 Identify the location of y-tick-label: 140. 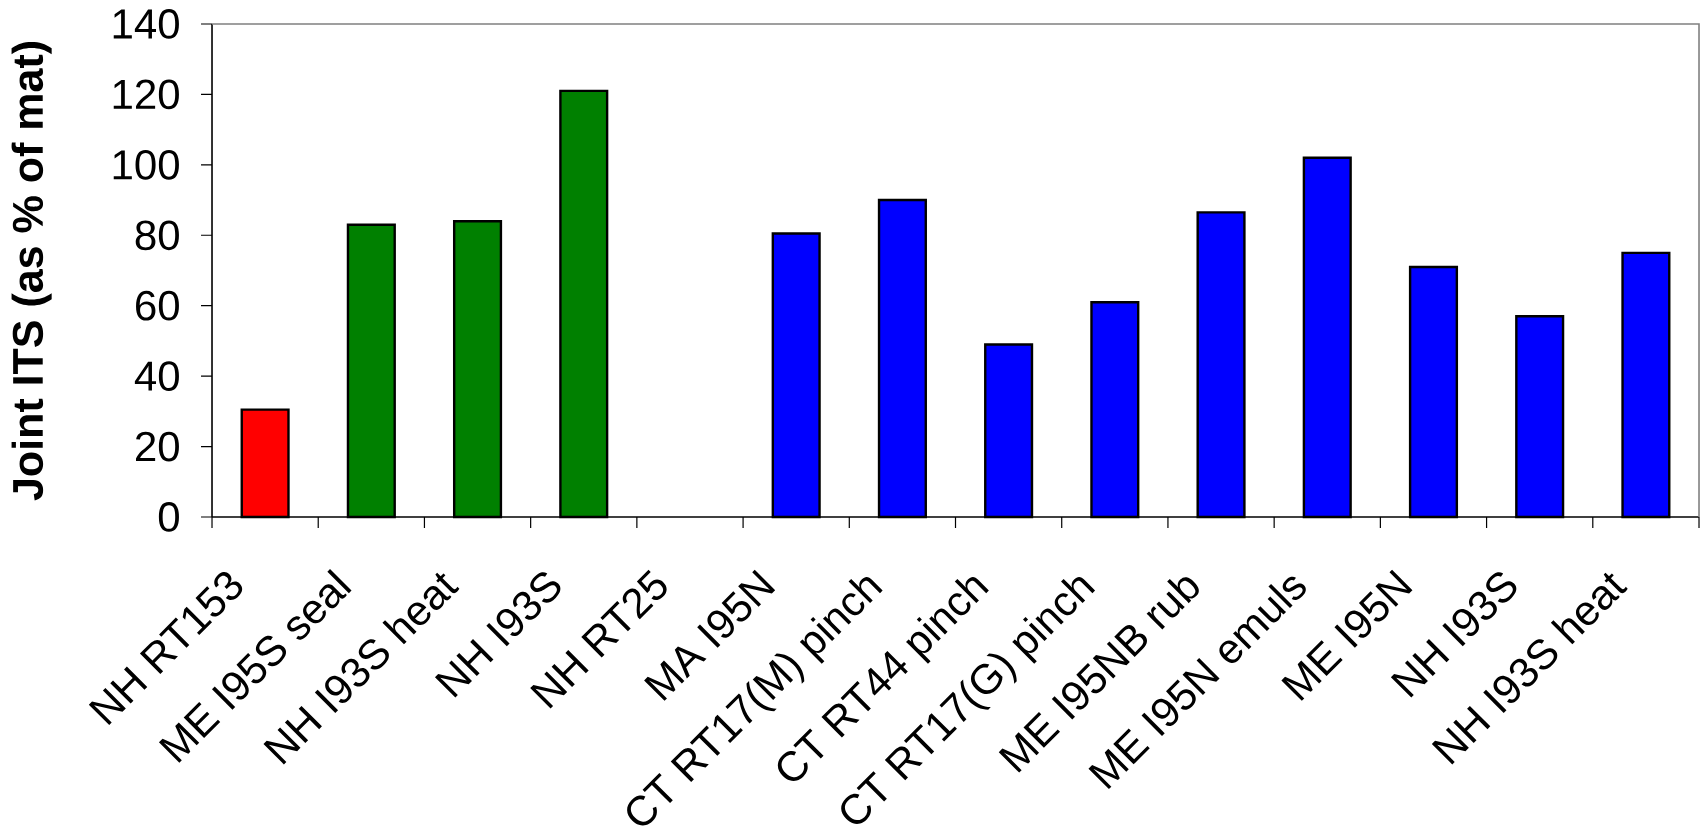
(146, 24).